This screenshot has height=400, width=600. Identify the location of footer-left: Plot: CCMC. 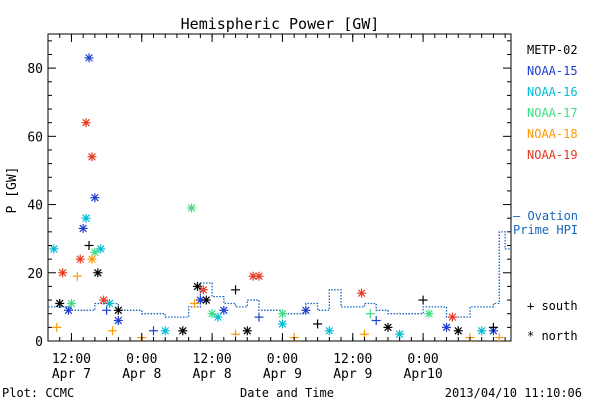
(38, 393).